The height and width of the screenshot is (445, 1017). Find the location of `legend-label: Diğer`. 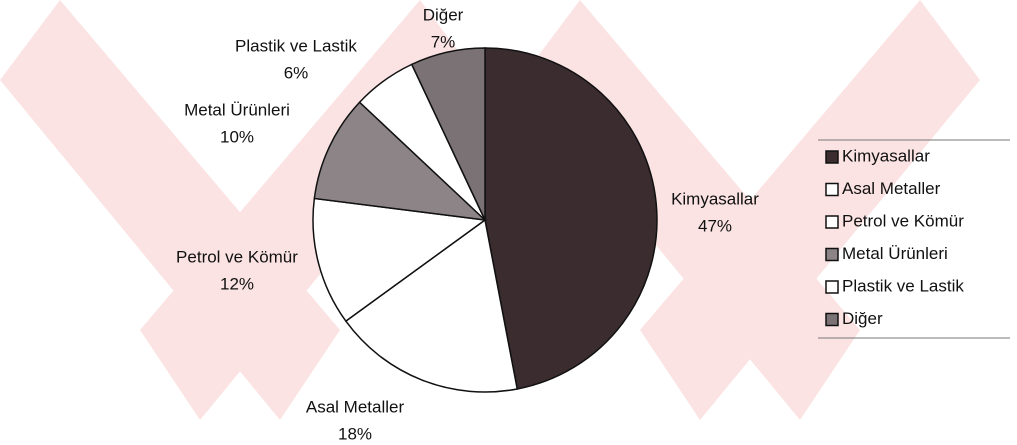

legend-label: Diğer is located at coordinates (862, 318).